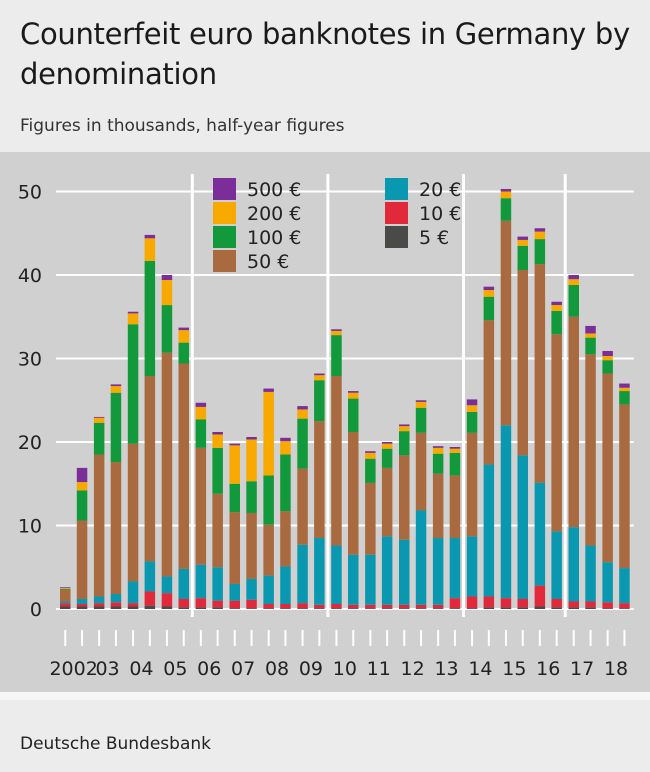 Image resolution: width=650 pixels, height=772 pixels. I want to click on x-year-label: 16, so click(548, 669).